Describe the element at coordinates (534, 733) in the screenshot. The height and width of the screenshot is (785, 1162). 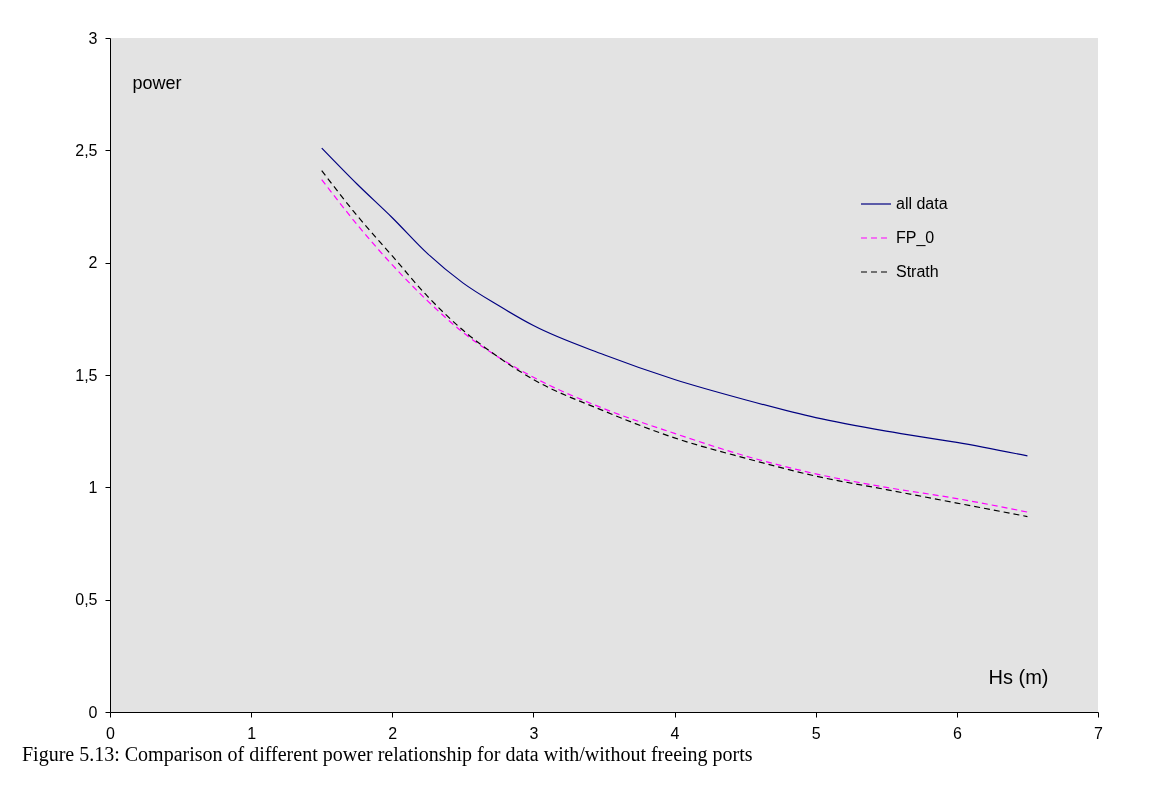
I see `x-tick-label: 3` at that location.